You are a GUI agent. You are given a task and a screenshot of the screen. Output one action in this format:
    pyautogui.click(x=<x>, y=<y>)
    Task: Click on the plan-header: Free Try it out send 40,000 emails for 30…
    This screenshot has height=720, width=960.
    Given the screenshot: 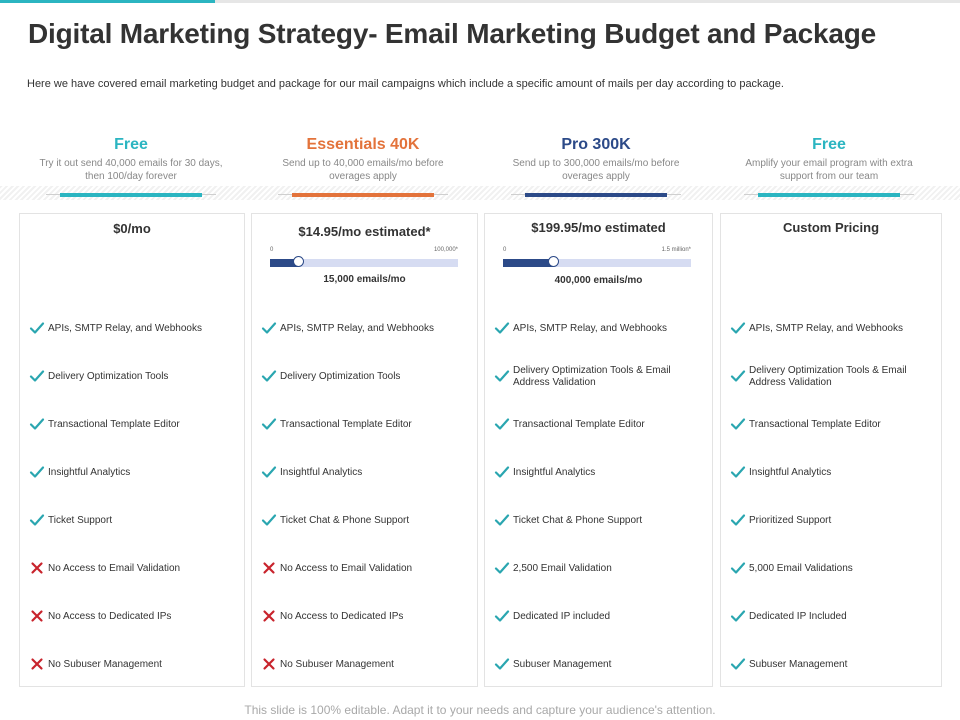 What is the action you would take?
    pyautogui.click(x=131, y=159)
    